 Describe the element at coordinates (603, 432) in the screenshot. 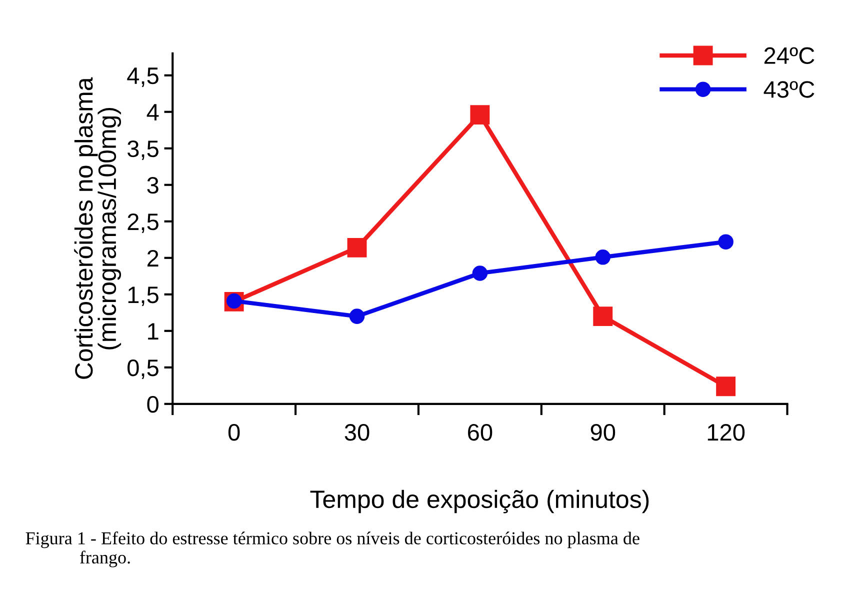

I see `x-tick-label: 90` at that location.